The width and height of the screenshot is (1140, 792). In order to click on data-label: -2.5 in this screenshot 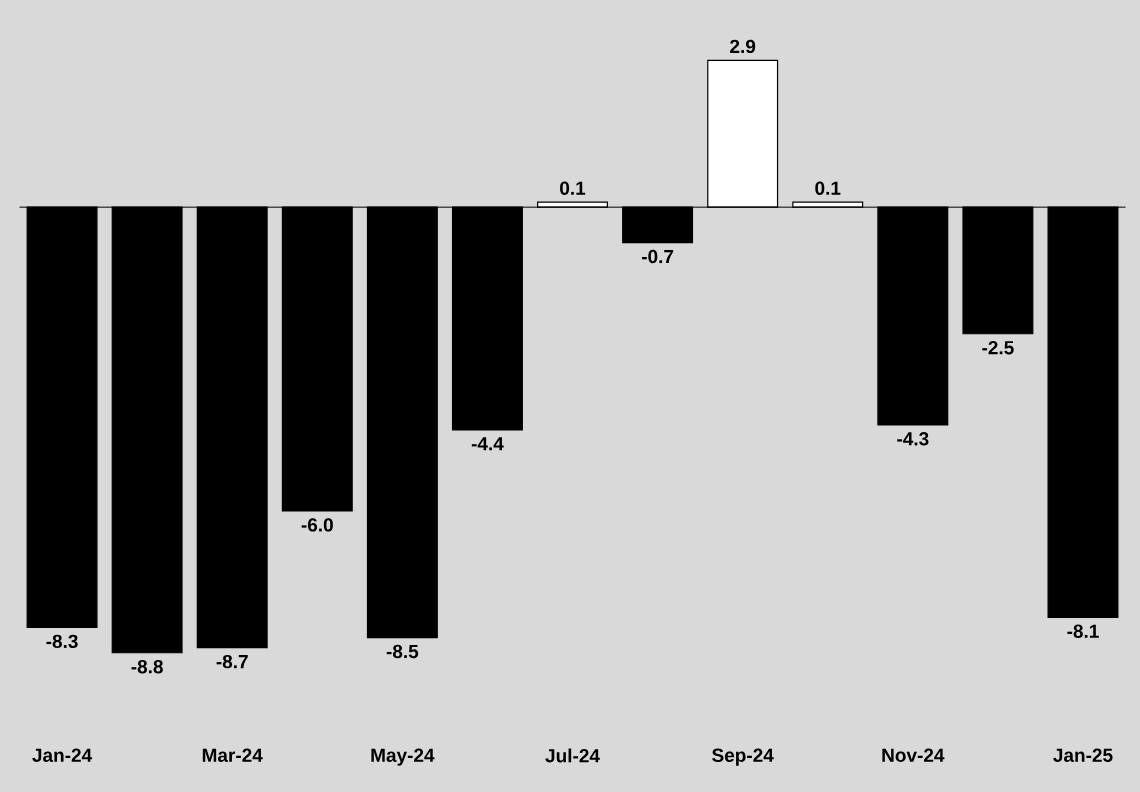, I will do `click(998, 347)`.